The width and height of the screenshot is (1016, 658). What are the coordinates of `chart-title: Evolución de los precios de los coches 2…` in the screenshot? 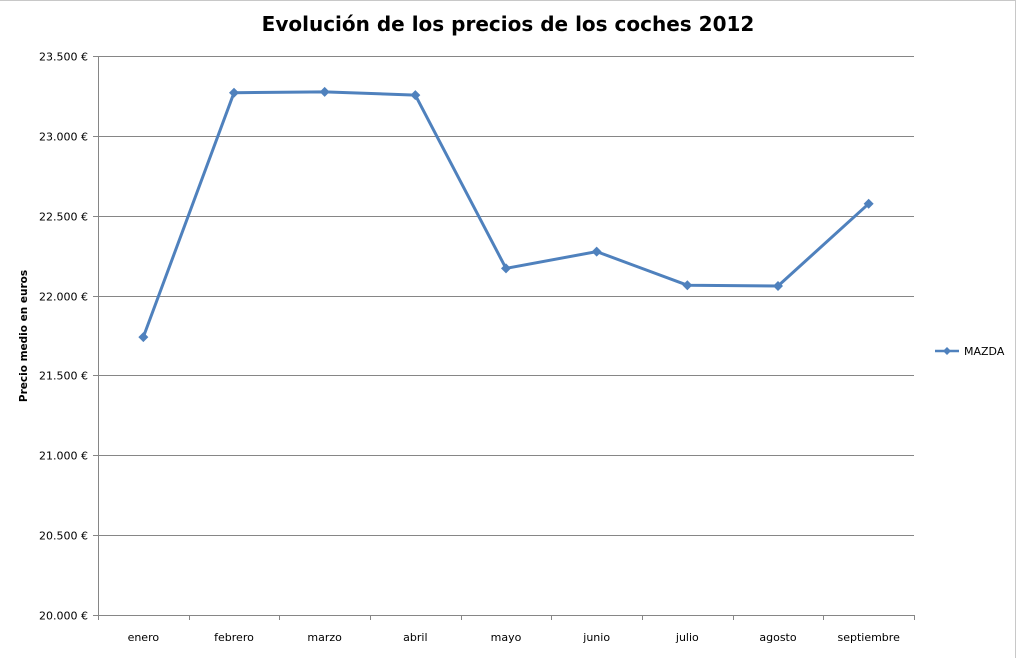 It's located at (508, 24).